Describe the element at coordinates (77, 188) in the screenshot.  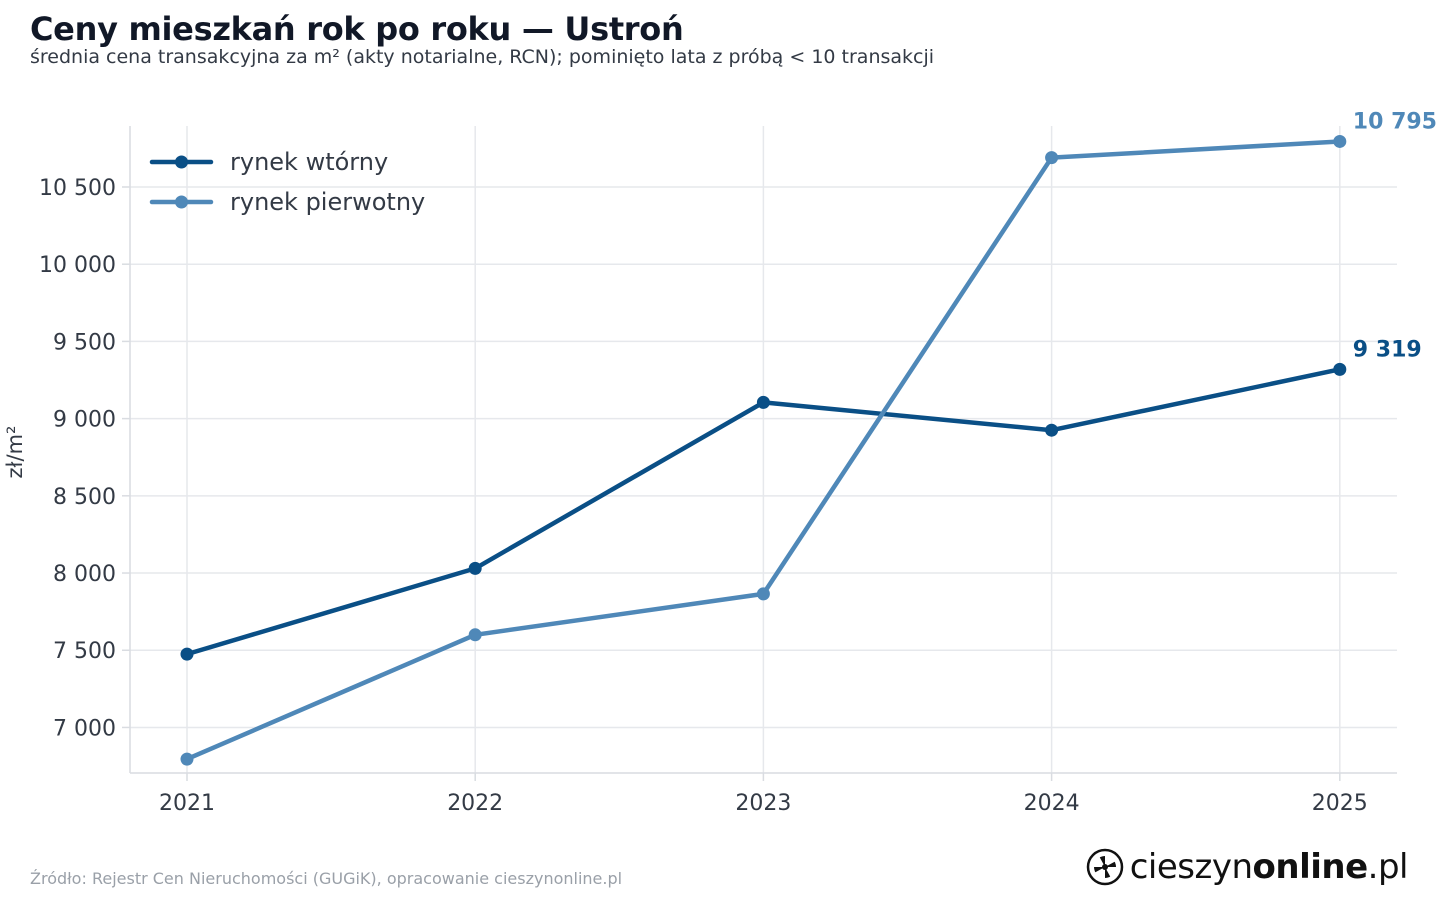
I see `y-tick-label: 10 500` at that location.